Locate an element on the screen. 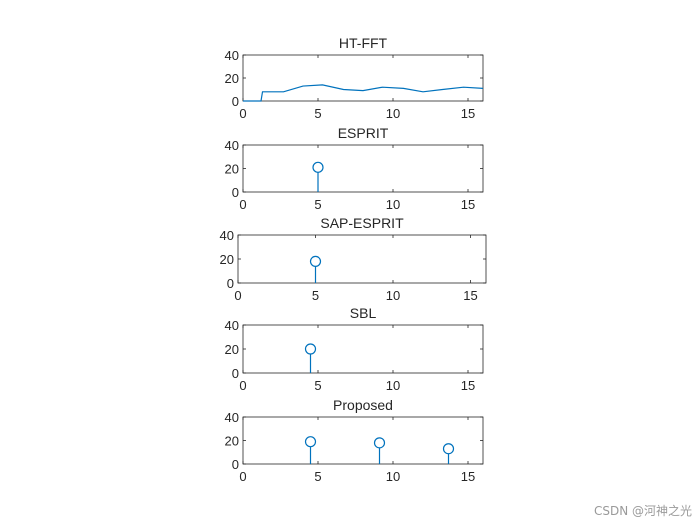  chart-title: HT-FFT is located at coordinates (363, 43).